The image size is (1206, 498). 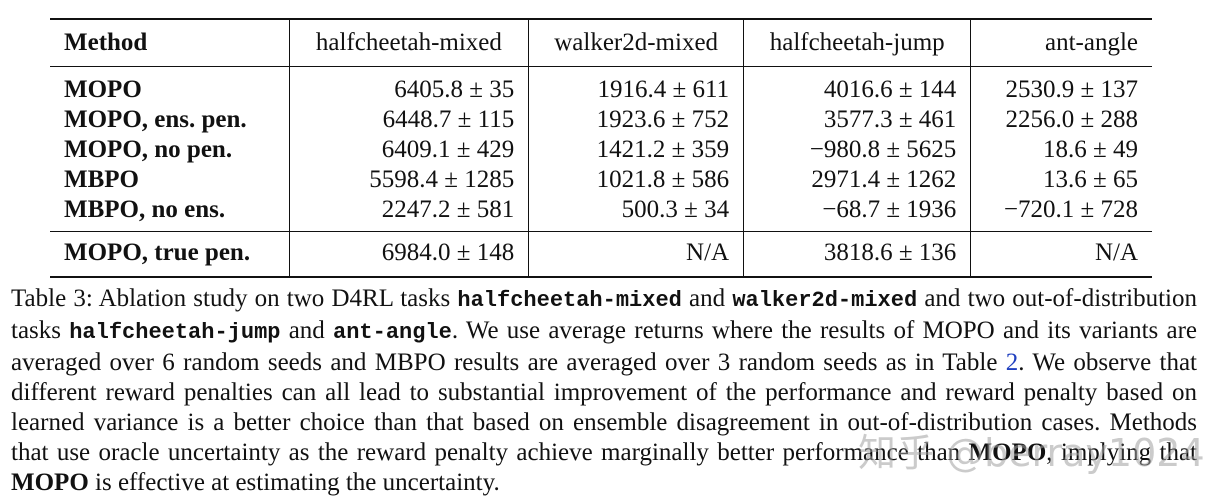 What do you see at coordinates (392, 332) in the screenshot?
I see `task-name-code: ant-angle` at bounding box center [392, 332].